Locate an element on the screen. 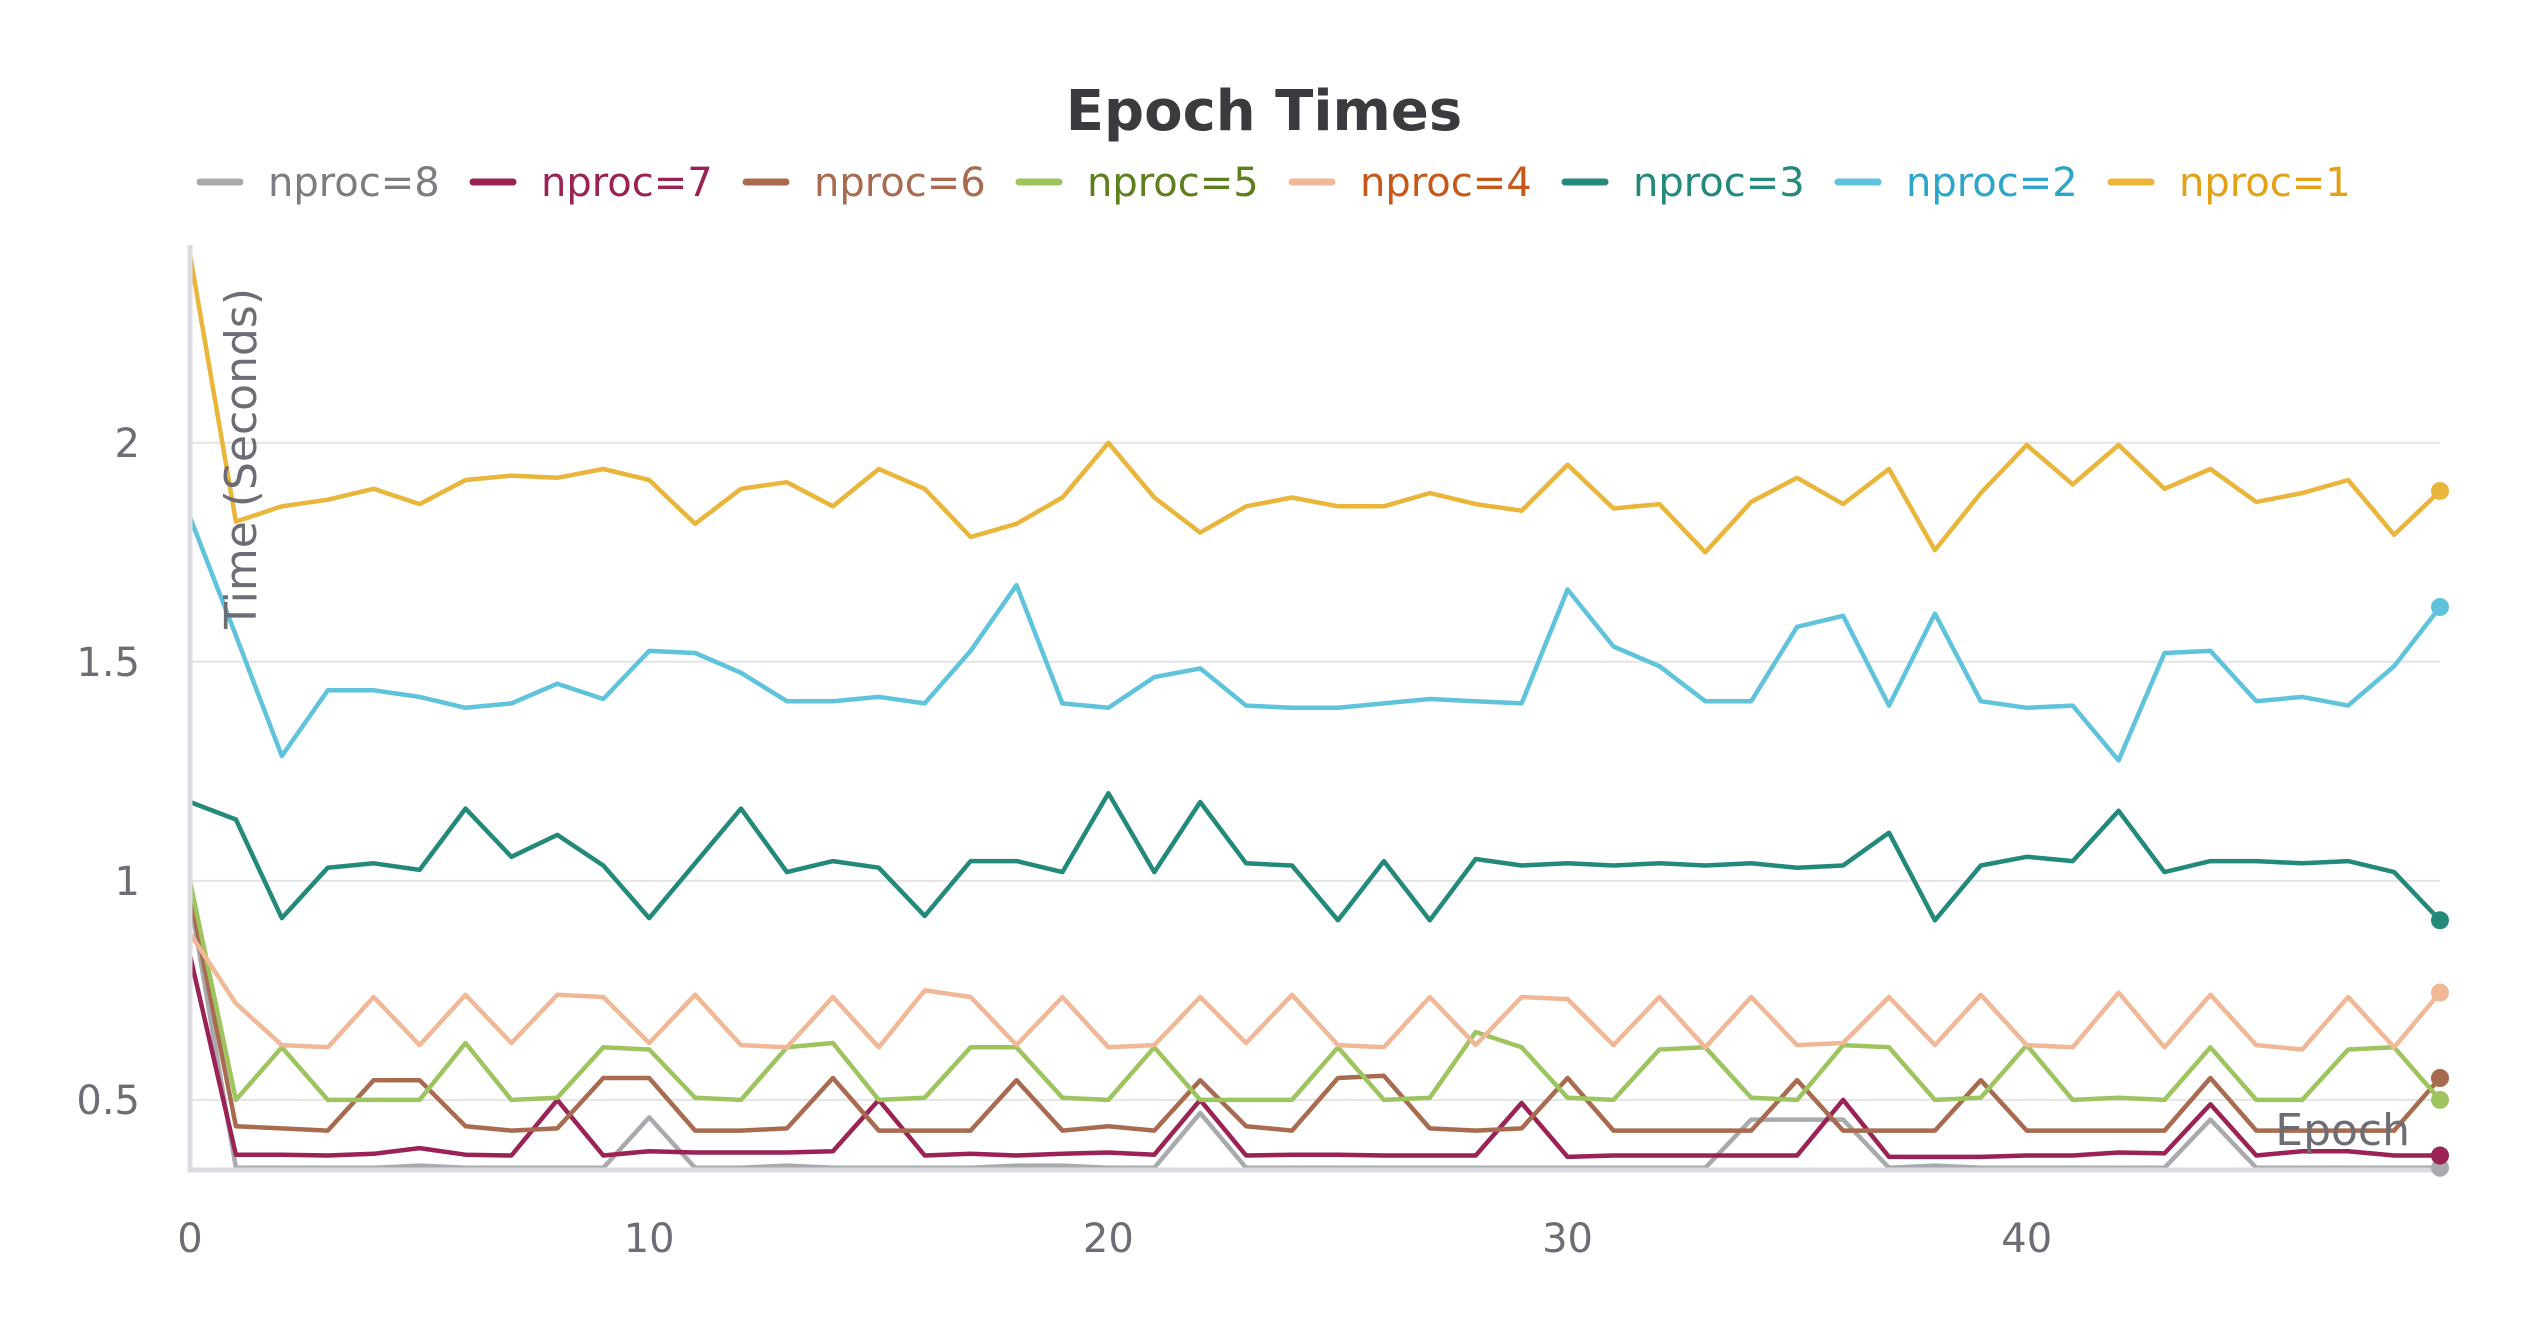  x-tick-label: 40 is located at coordinates (2026, 1239).